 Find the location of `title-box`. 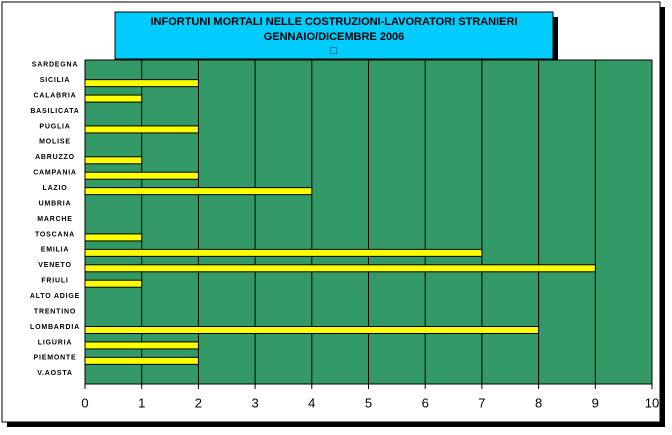

title-box is located at coordinates (334, 35).